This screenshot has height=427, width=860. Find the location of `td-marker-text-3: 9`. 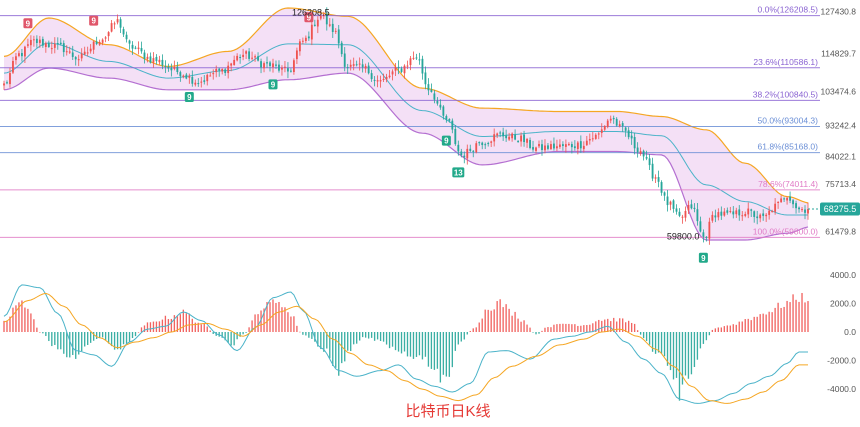

td-marker-text-3: 9 is located at coordinates (273, 84).